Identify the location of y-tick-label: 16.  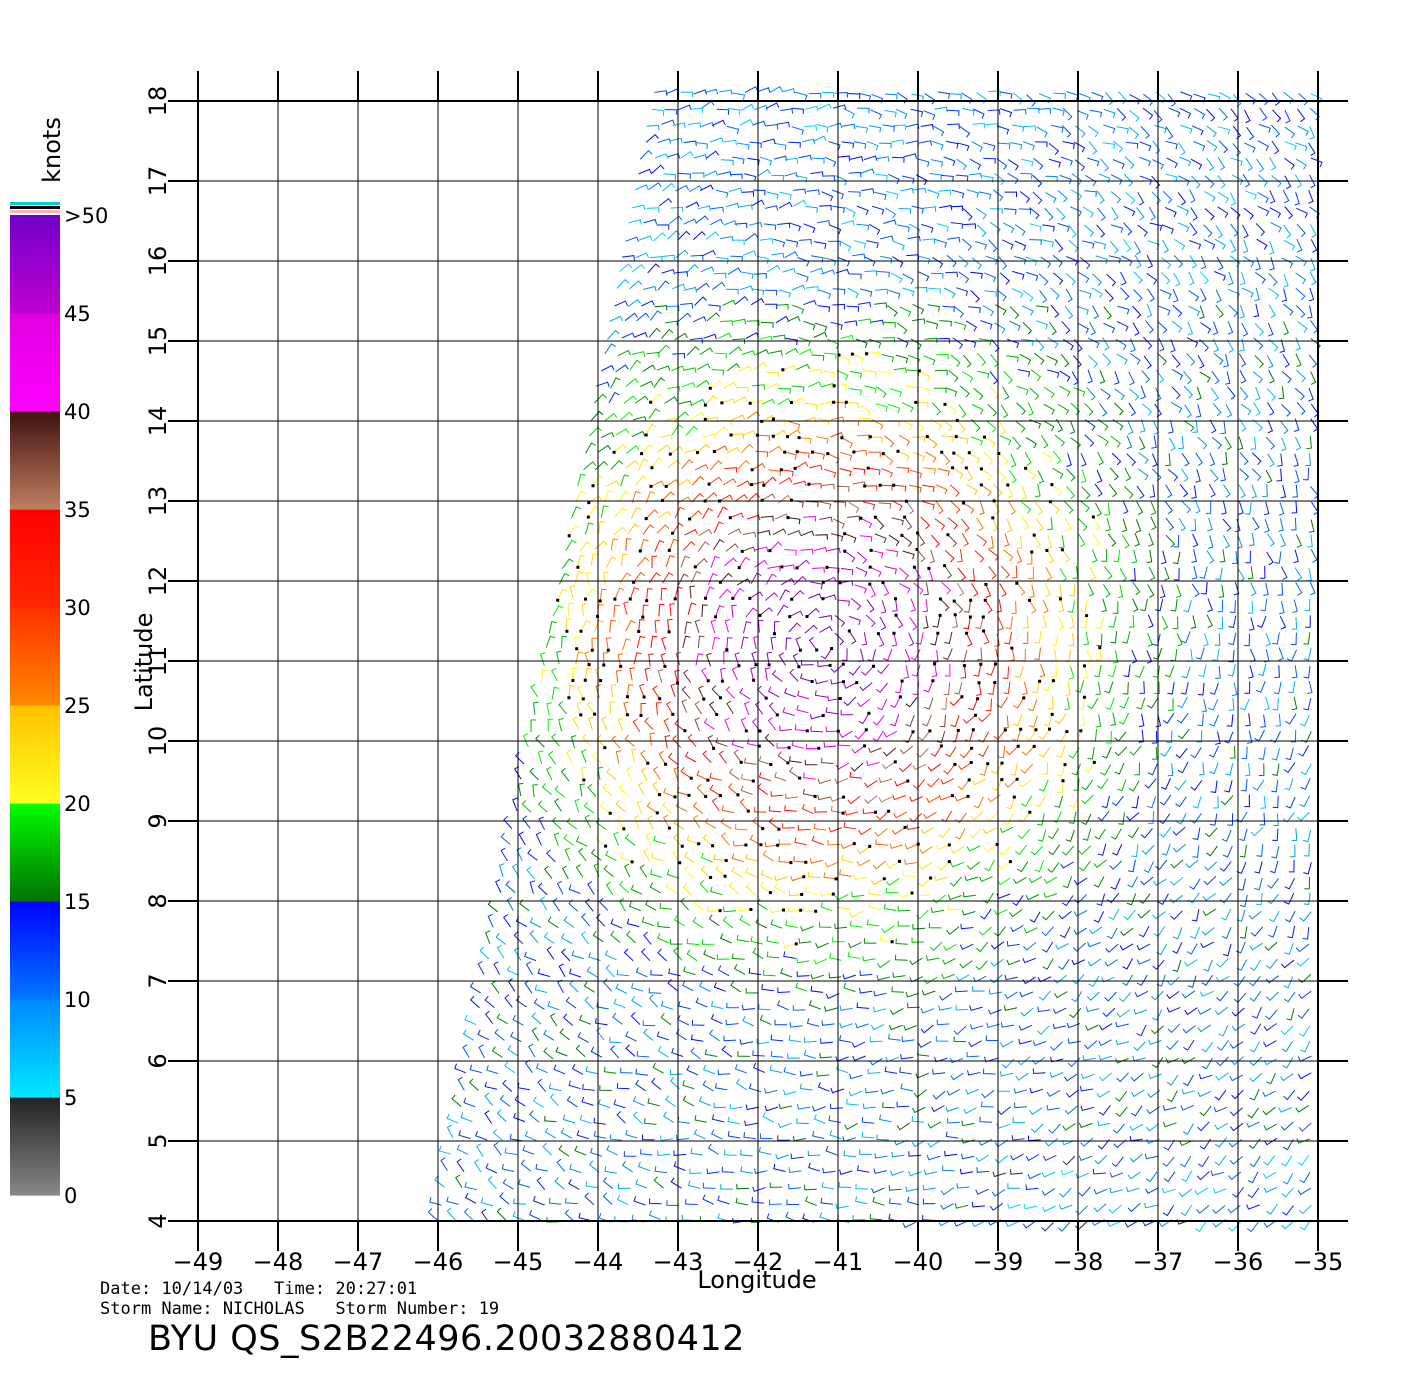
(158, 261).